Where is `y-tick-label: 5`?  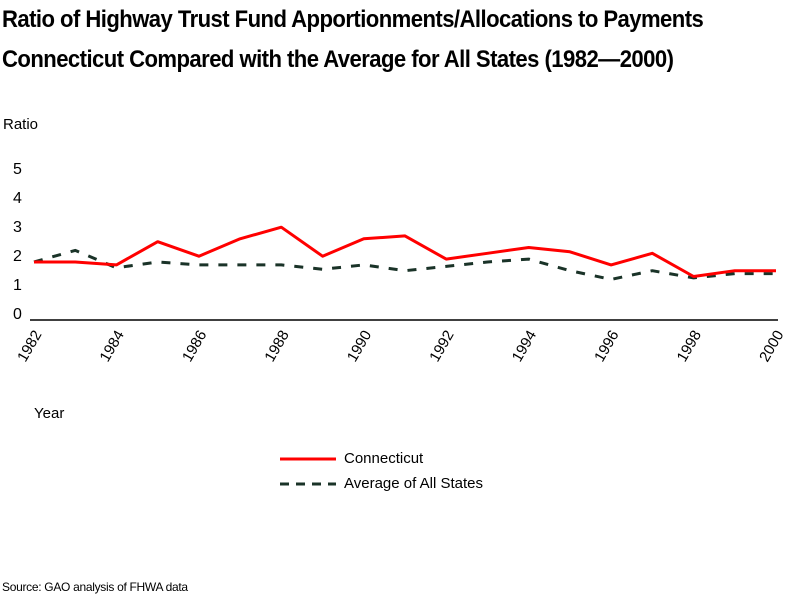
y-tick-label: 5 is located at coordinates (17, 169).